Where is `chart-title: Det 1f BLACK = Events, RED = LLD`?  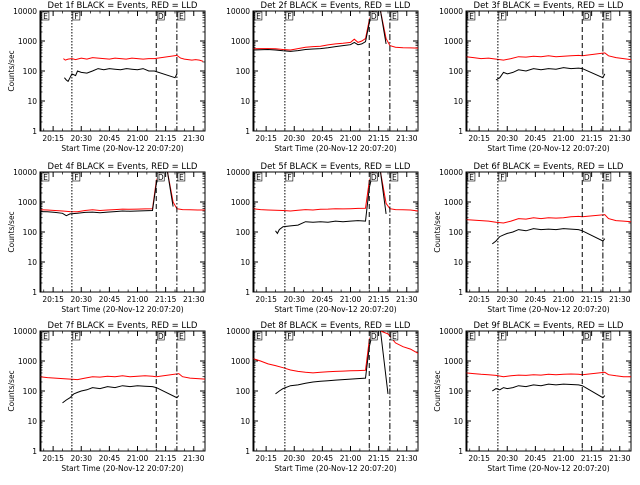
chart-title: Det 1f BLACK = Events, RED = LLD is located at coordinates (123, 6).